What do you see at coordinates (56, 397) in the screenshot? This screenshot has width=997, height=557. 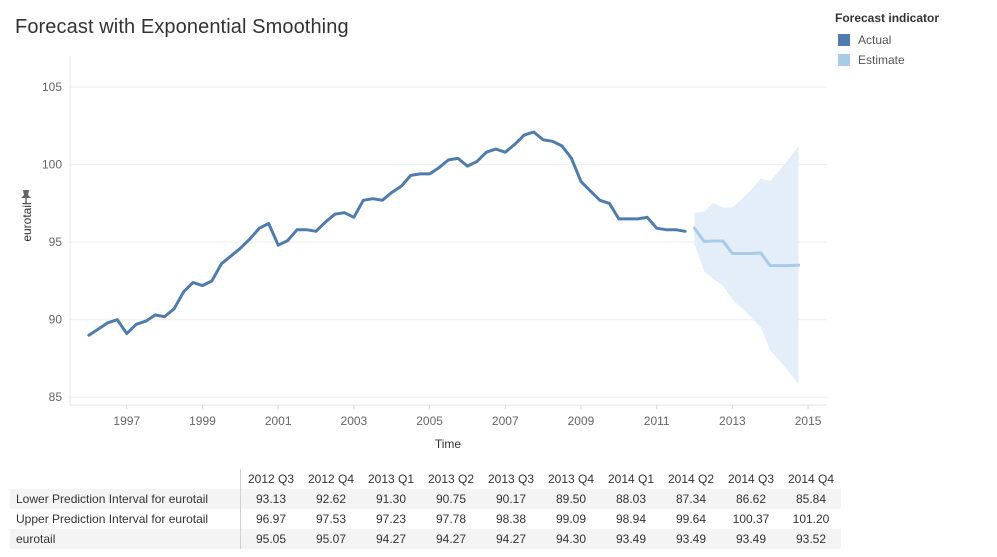 I see `y-tick-label: 85` at bounding box center [56, 397].